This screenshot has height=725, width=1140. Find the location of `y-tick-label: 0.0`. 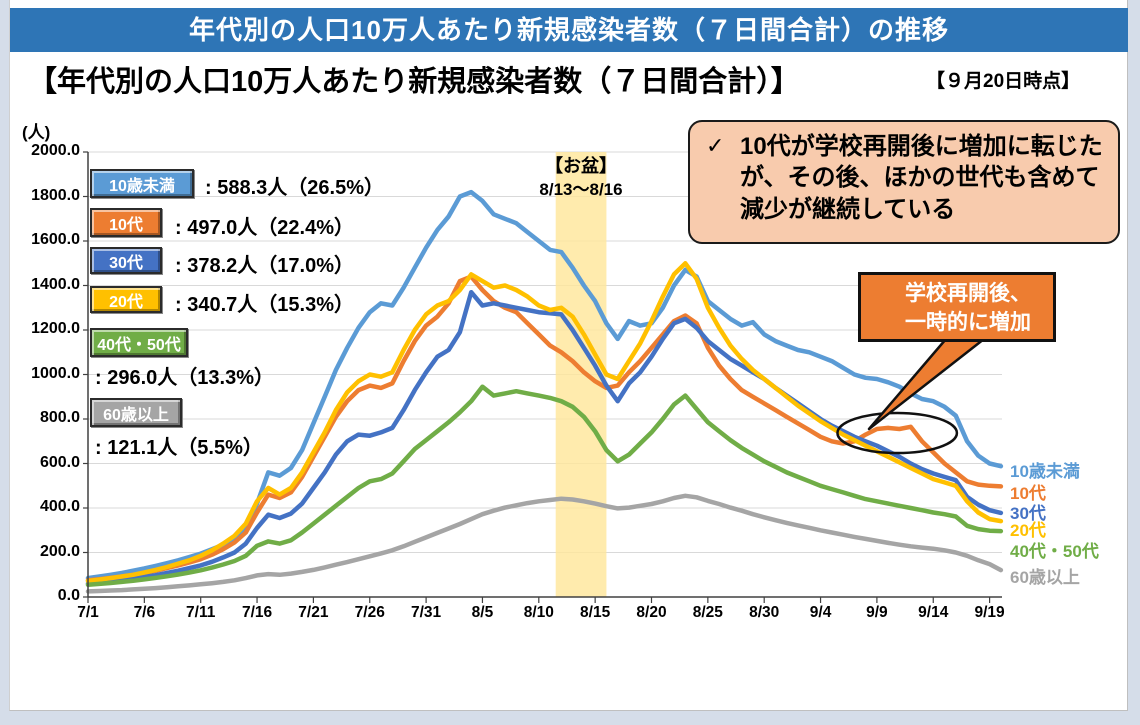

y-tick-label: 0.0 is located at coordinates (68, 595).